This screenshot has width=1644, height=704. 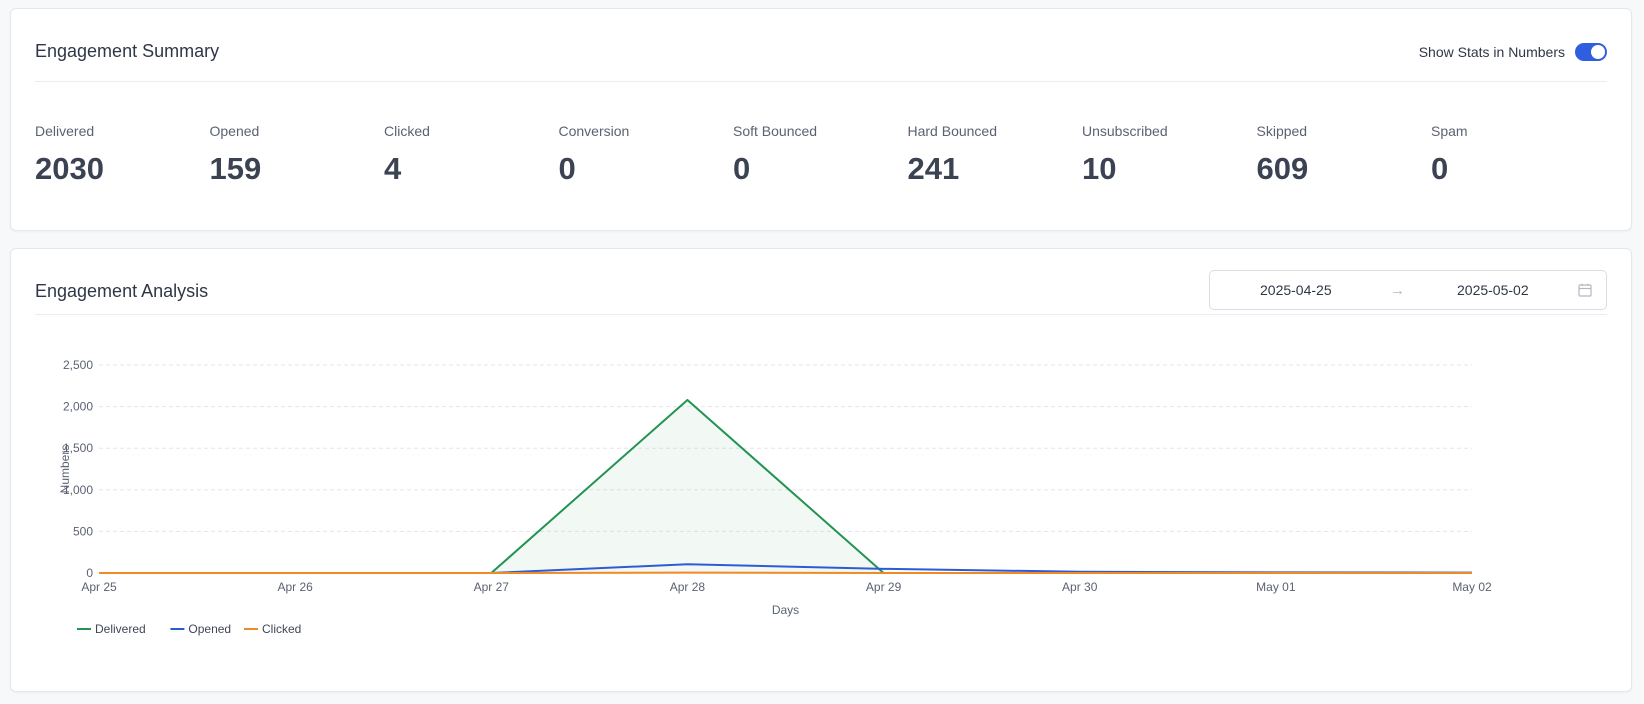 I want to click on legend-label: Clicked, so click(x=281, y=629).